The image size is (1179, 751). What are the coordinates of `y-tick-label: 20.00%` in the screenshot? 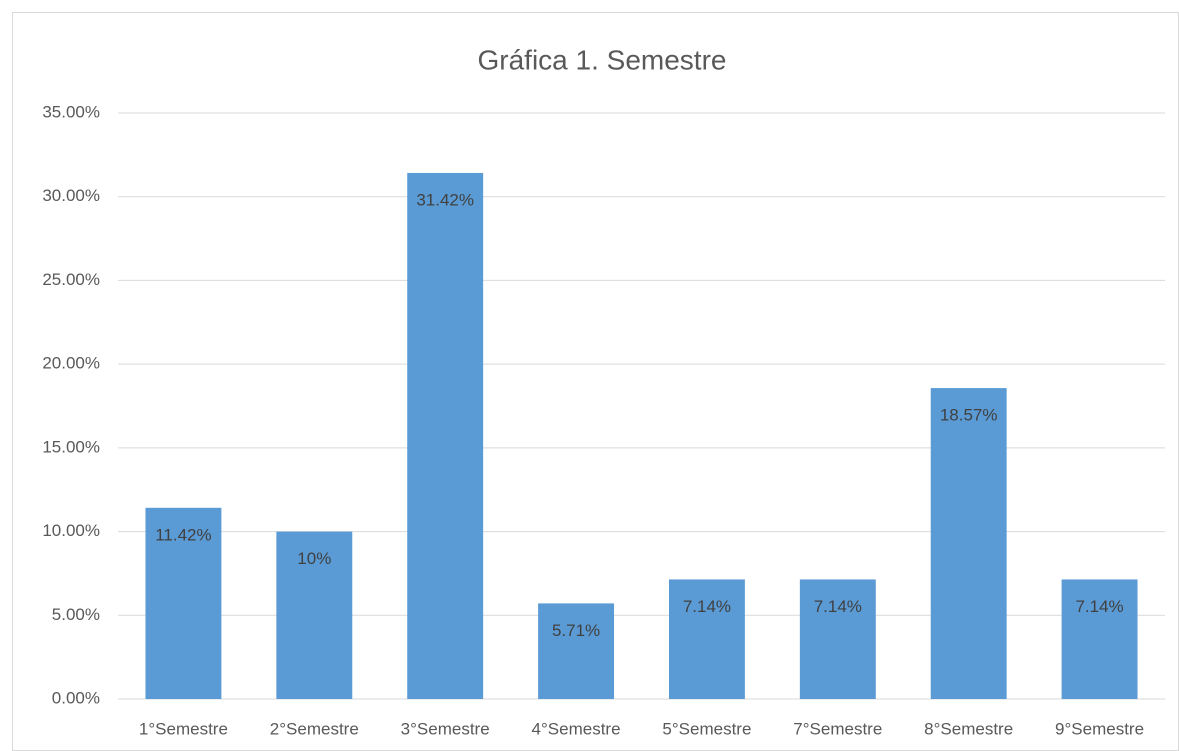 It's located at (71, 363).